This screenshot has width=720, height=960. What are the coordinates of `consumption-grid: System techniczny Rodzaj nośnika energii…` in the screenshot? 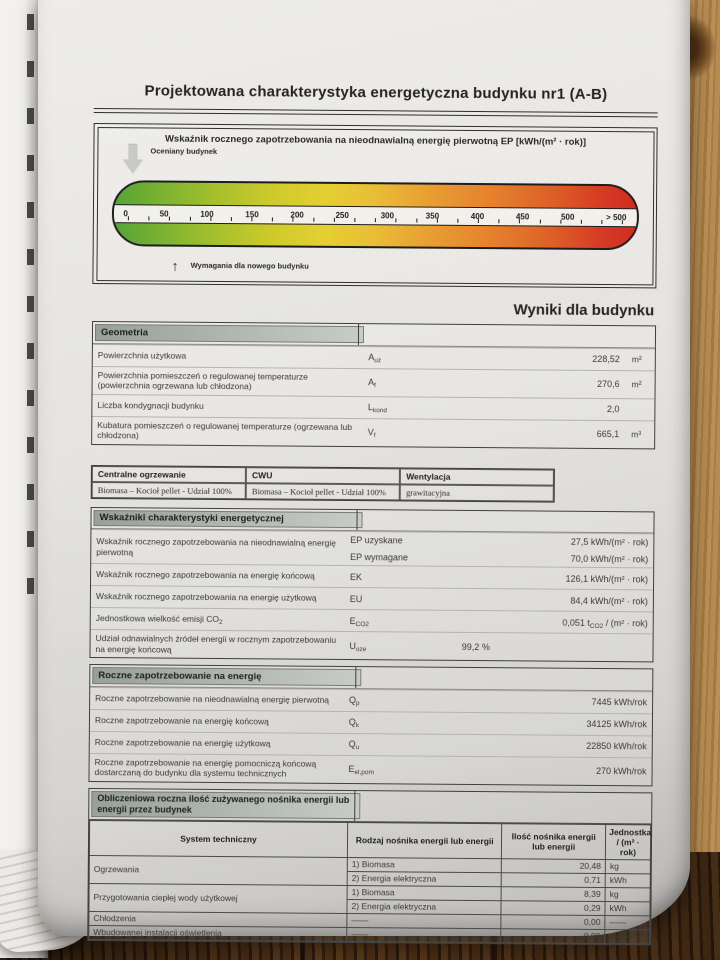 It's located at (369, 881).